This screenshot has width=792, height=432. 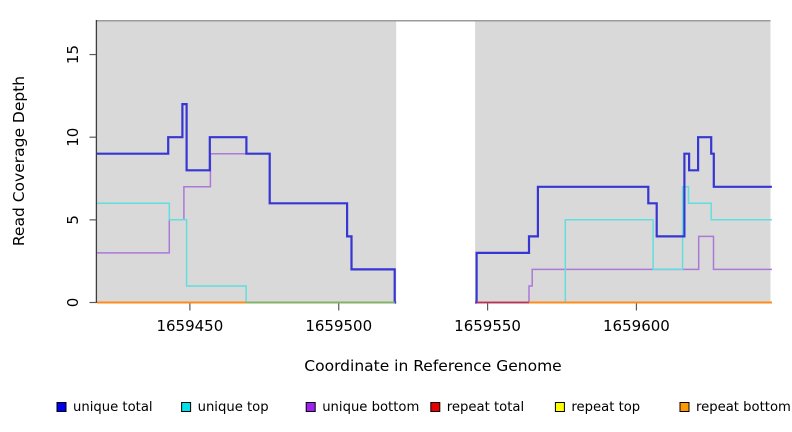 I want to click on legend-label-repeat-top: repeat top, so click(x=605, y=407).